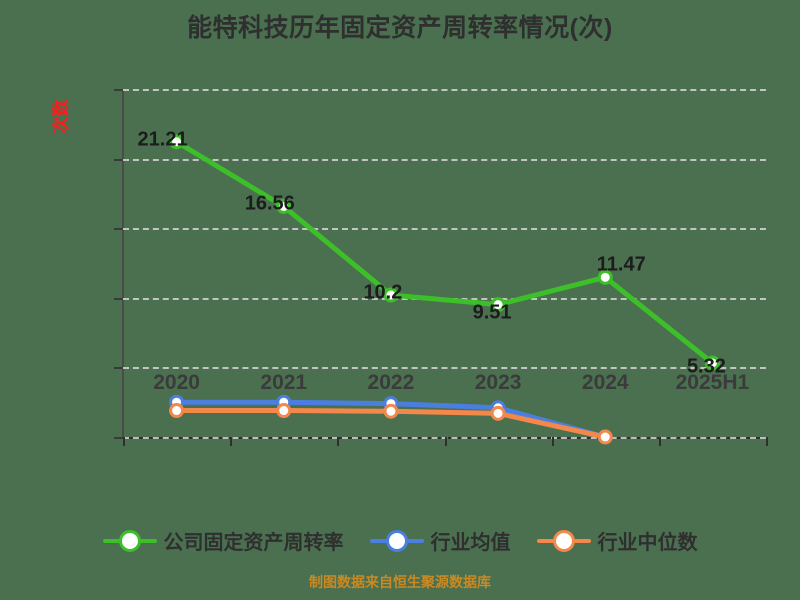 The image size is (800, 600). What do you see at coordinates (400, 28) in the screenshot?
I see `chart-title: 能特科技历年固定资产周转率情况(次)` at bounding box center [400, 28].